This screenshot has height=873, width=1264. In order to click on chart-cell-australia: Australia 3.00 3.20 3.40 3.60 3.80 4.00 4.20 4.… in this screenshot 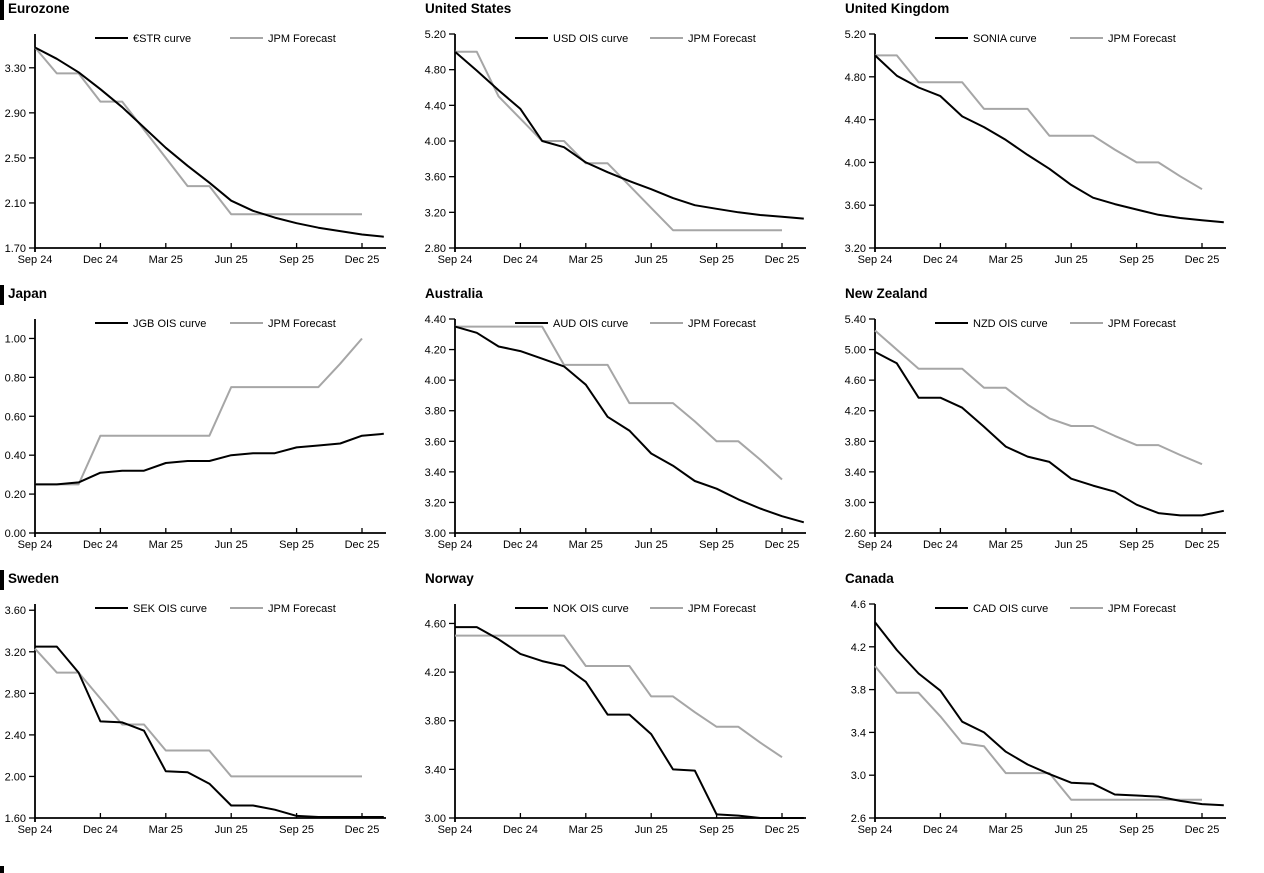, I will do `click(630, 427)`.